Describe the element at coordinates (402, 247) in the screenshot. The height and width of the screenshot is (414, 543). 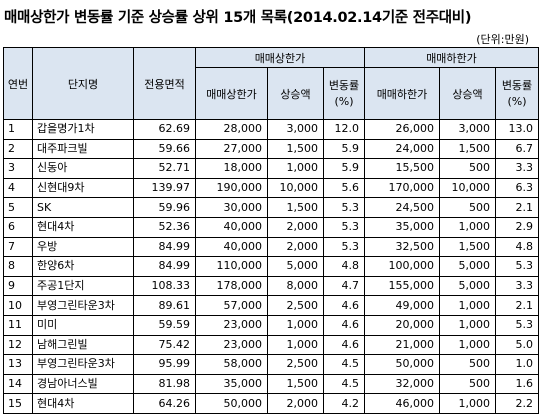
I see `cell-lower-price: 32,500` at that location.